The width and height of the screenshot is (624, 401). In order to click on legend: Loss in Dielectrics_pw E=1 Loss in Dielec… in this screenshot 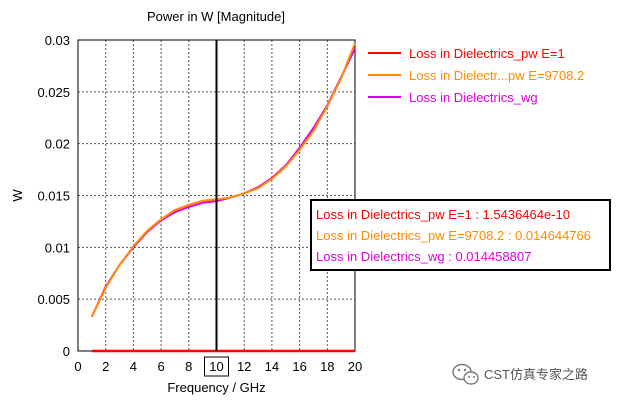, I will do `click(476, 75)`.